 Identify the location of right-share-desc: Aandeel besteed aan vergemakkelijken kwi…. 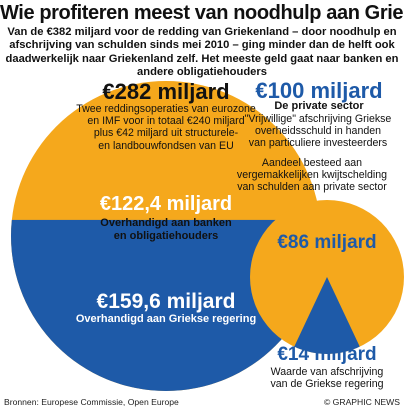
(312, 175).